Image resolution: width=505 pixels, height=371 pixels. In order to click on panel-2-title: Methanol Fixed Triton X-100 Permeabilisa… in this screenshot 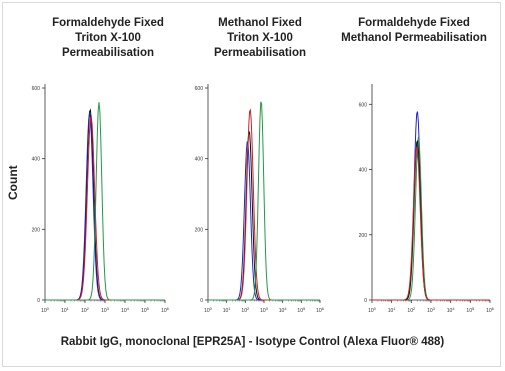, I will do `click(260, 38)`.